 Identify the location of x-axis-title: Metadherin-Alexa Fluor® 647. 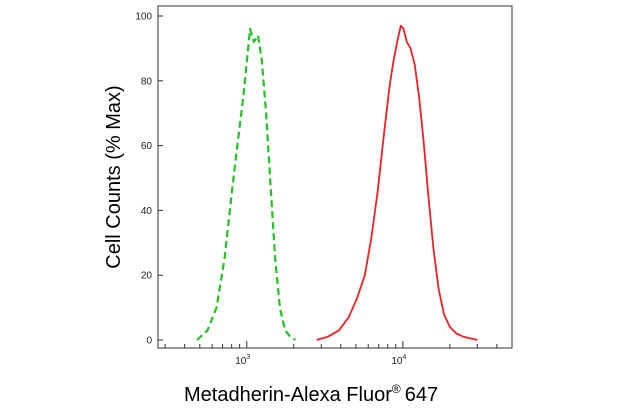
(311, 394).